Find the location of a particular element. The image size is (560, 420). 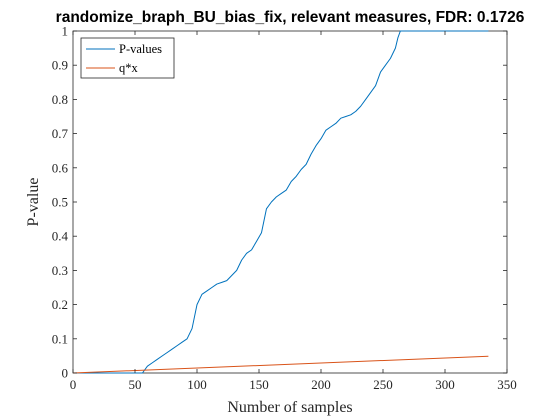

legend: P-values q*x is located at coordinates (127, 58).